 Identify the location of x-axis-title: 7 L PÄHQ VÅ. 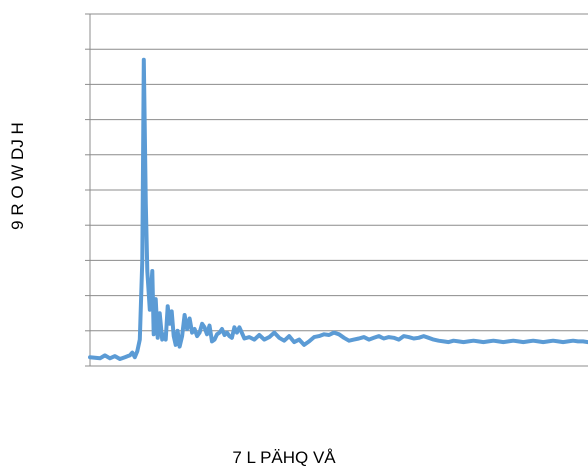
(284, 457).